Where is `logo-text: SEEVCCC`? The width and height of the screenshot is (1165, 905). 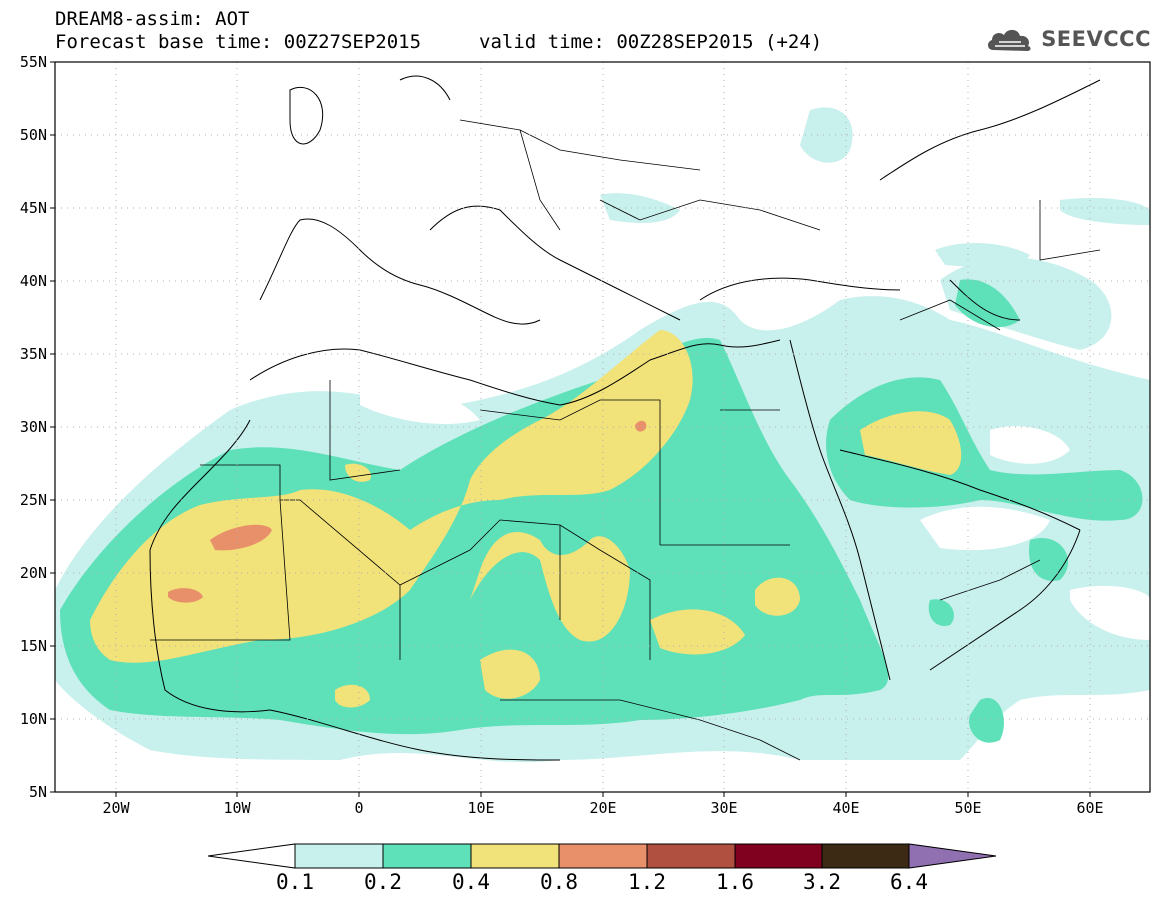 logo-text: SEEVCCC is located at coordinates (1096, 39).